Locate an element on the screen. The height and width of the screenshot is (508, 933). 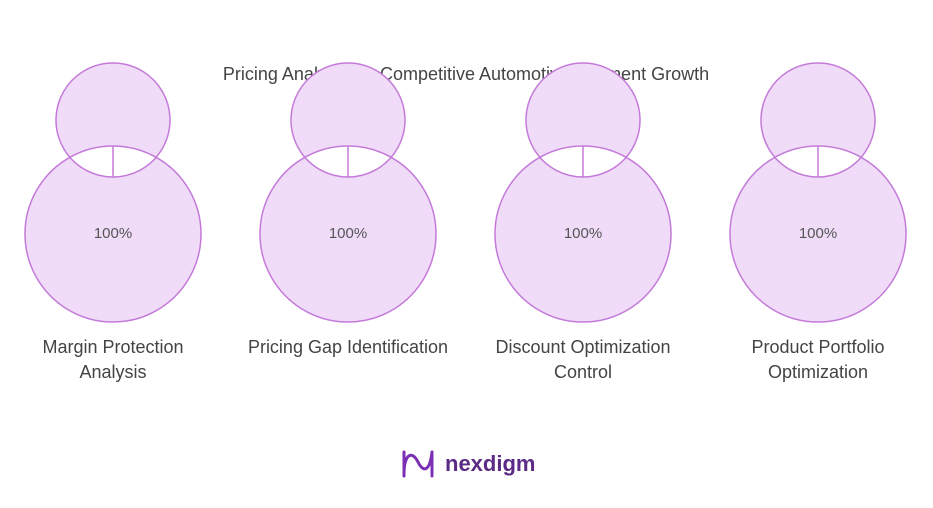
category-label: Product Portfolio Optimization is located at coordinates (818, 359).